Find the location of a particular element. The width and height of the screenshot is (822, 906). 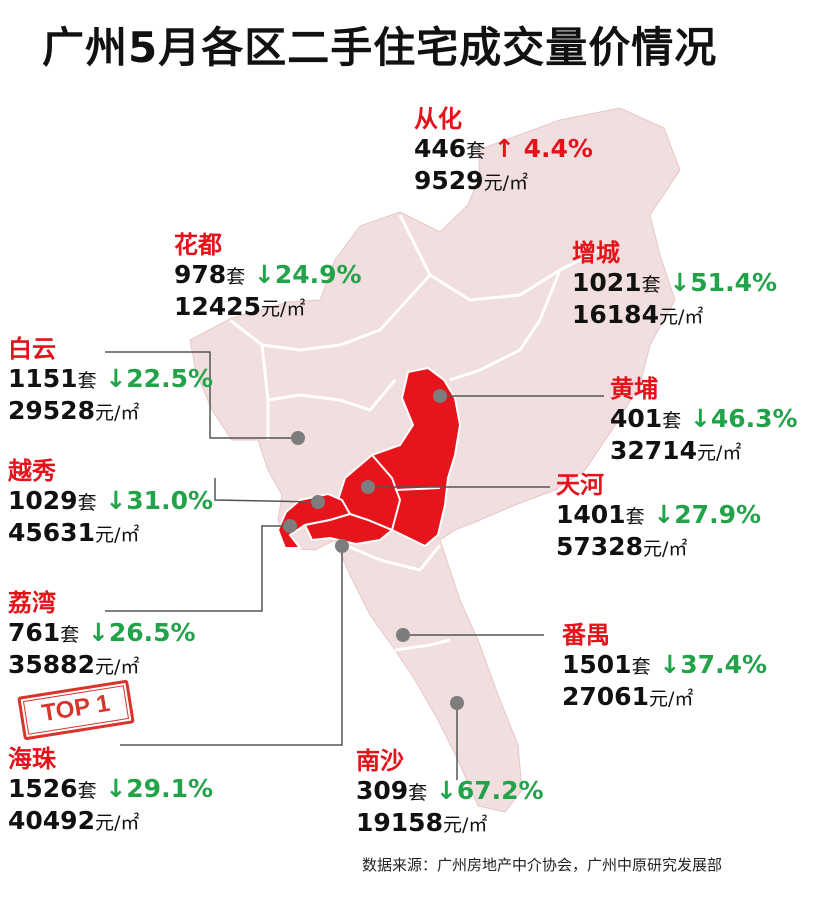

marker-yuexiu is located at coordinates (318, 502).